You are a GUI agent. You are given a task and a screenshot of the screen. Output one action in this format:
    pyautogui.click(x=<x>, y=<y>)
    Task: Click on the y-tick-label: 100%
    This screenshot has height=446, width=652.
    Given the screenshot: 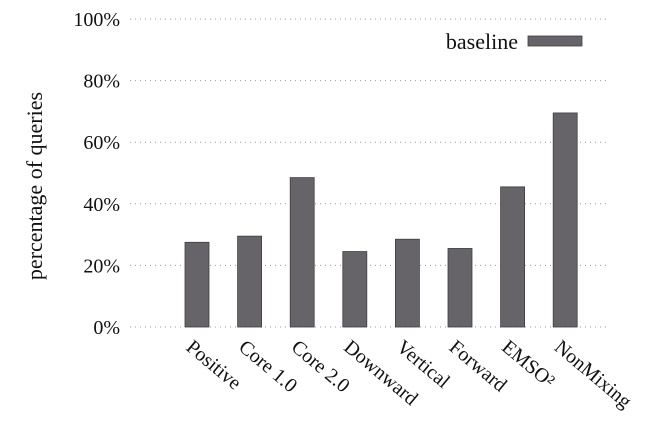 What is the action you would take?
    pyautogui.click(x=96, y=20)
    